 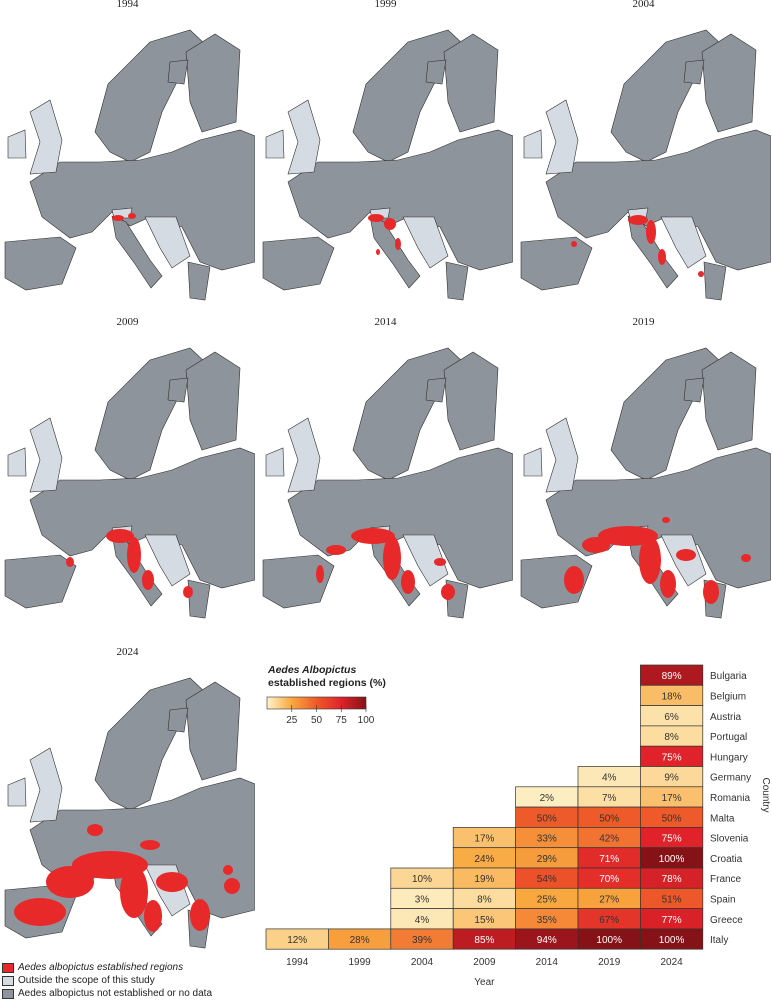 What do you see at coordinates (327, 677) in the screenshot?
I see `heatmap-legend-title: Aedes Albopictus established regions (%)` at bounding box center [327, 677].